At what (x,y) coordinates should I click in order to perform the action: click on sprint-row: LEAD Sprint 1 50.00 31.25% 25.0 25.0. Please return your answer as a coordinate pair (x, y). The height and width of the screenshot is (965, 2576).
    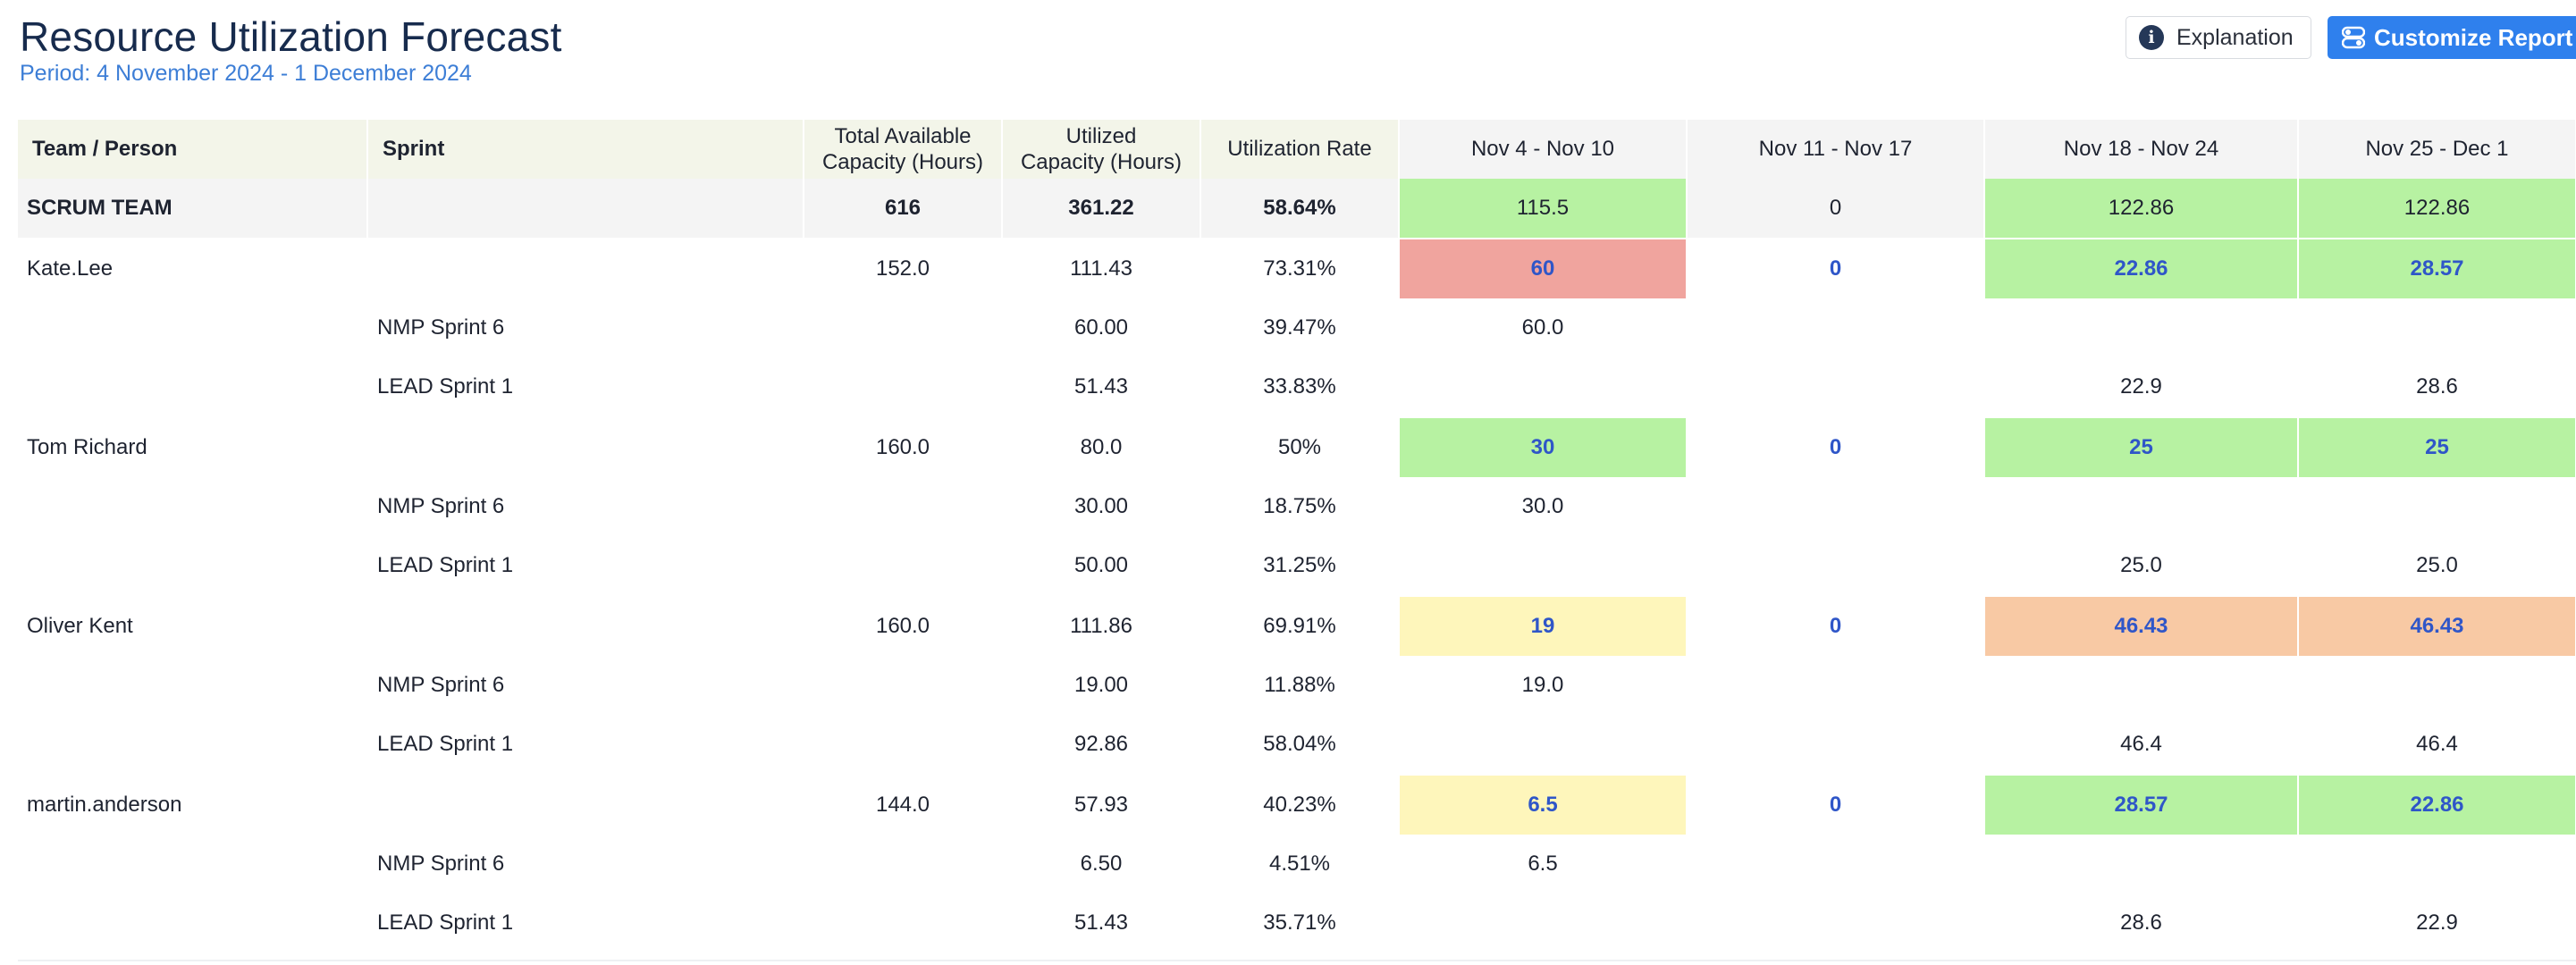
    Looking at the image, I should click on (1297, 566).